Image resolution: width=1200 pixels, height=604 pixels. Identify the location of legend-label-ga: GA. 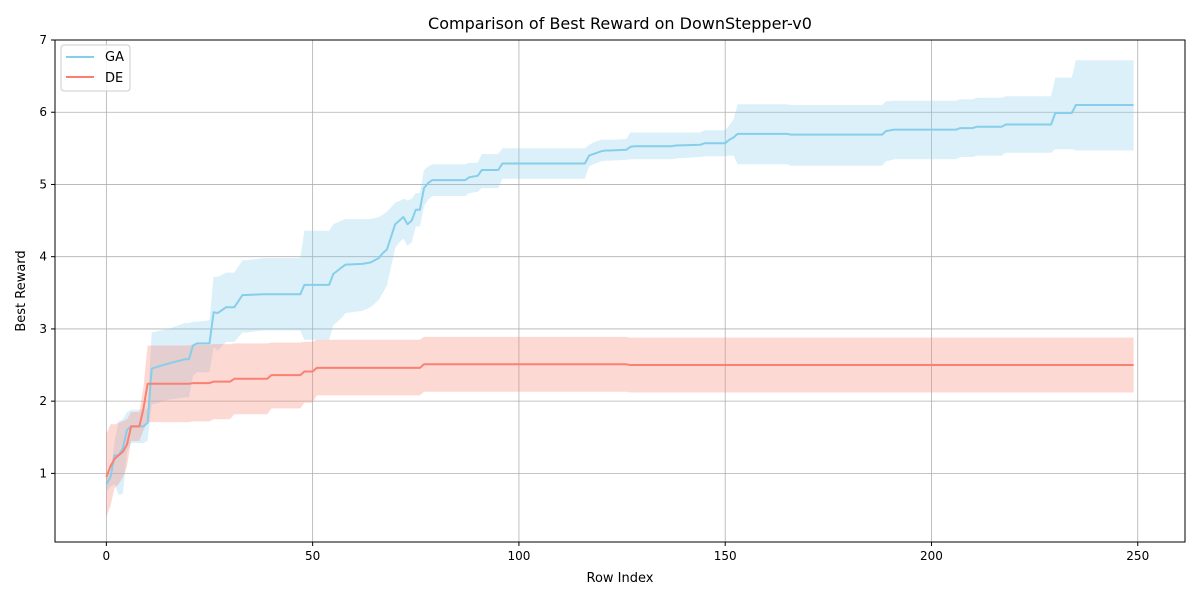
(114, 57).